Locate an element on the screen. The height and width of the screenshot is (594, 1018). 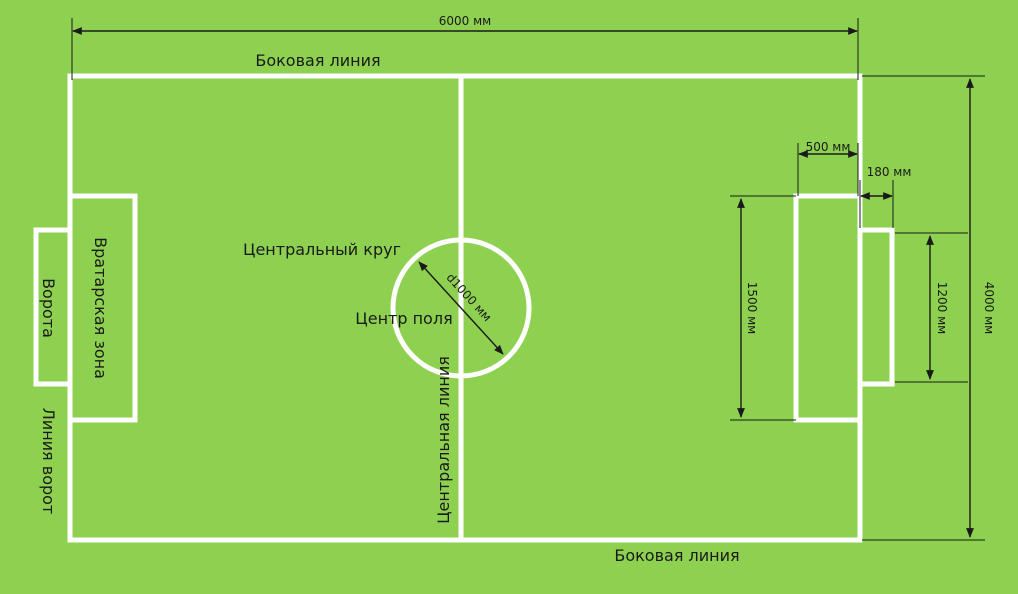
right-goal-area is located at coordinates (828, 308).